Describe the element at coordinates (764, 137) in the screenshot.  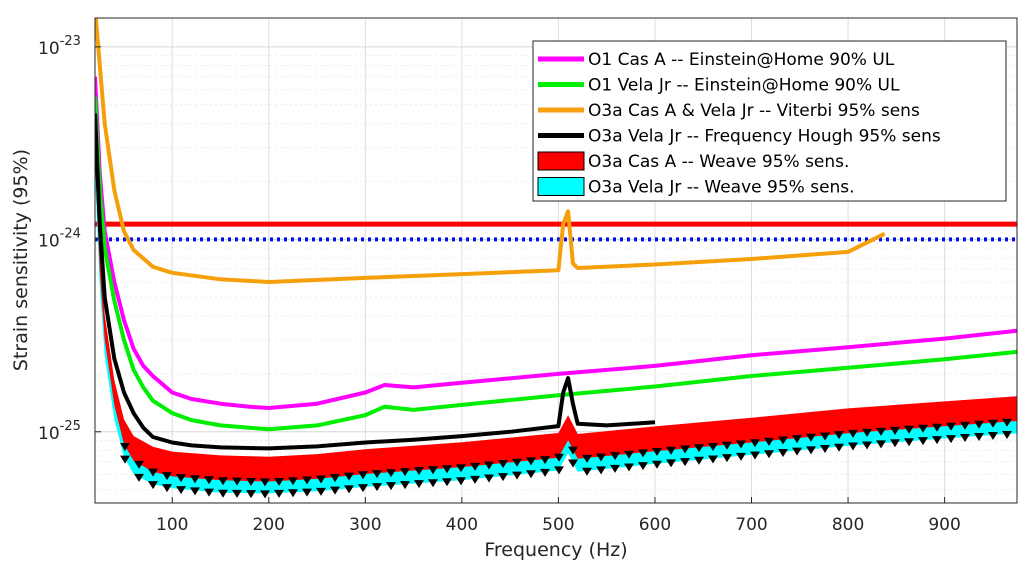
I see `legend-label: O3a Vela Jr -- Frequency Hough 95% sens` at that location.